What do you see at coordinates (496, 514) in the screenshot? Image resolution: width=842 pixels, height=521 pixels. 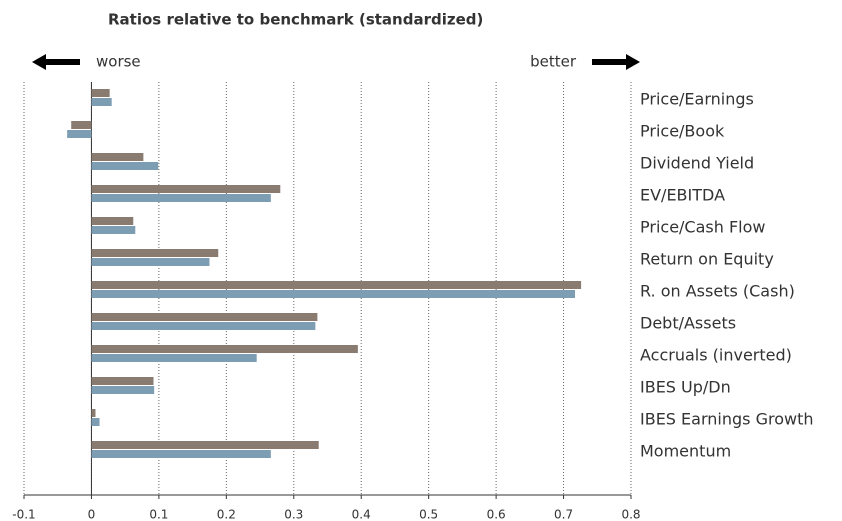 I see `x-tick-label: 0.6` at bounding box center [496, 514].